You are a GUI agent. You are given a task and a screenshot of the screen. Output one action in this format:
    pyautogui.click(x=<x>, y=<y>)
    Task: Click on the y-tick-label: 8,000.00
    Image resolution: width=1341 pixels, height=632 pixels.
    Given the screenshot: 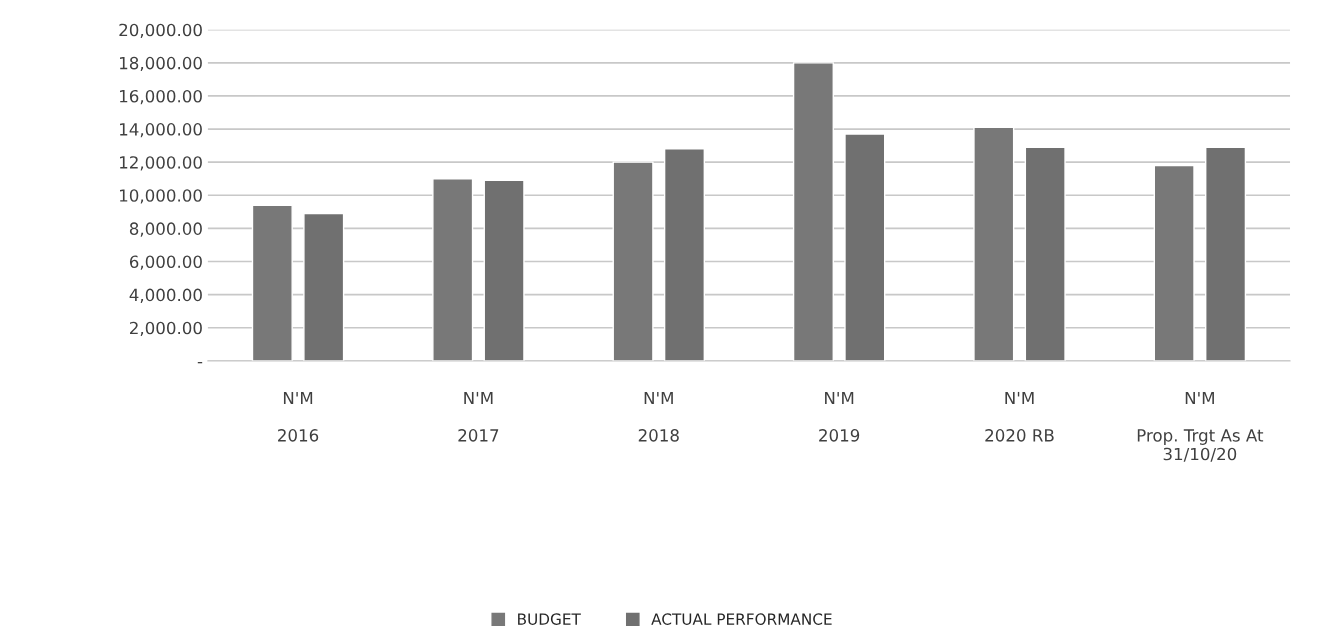 What is the action you would take?
    pyautogui.click(x=165, y=229)
    